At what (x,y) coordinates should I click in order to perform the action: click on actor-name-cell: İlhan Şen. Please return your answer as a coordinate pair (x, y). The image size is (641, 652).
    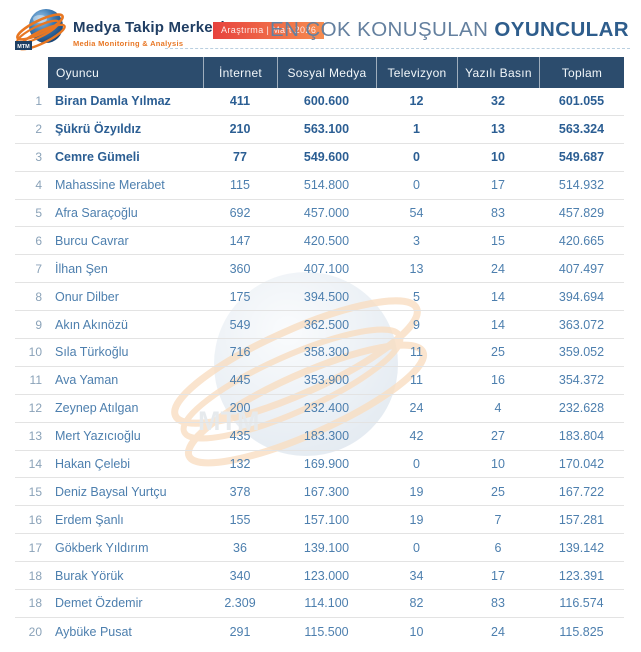
    Looking at the image, I should click on (81, 268).